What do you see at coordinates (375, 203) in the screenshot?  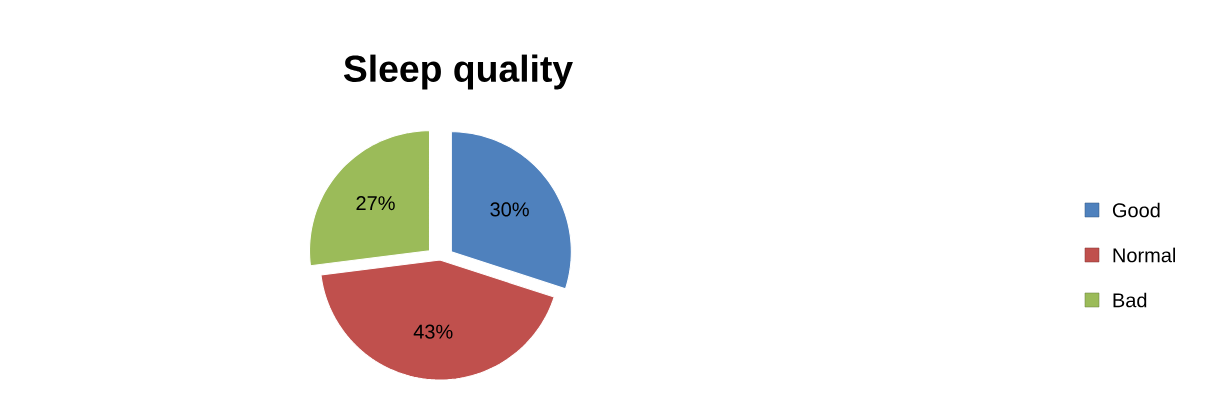 I see `data-label: 27%` at bounding box center [375, 203].